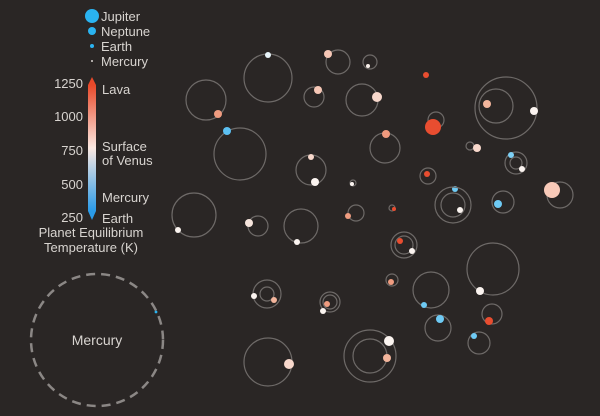  Describe the element at coordinates (124, 146) in the screenshot. I see `scale-marker-venus-line1: Surface` at that location.